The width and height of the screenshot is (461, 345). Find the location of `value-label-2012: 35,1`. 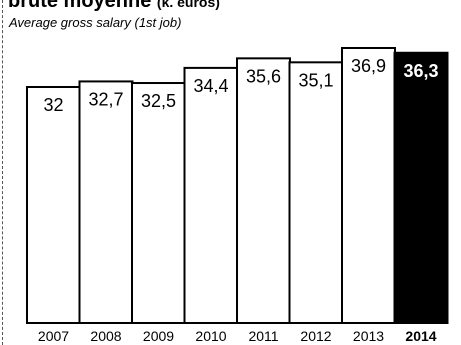

value-label-2012: 35,1 is located at coordinates (315, 80).